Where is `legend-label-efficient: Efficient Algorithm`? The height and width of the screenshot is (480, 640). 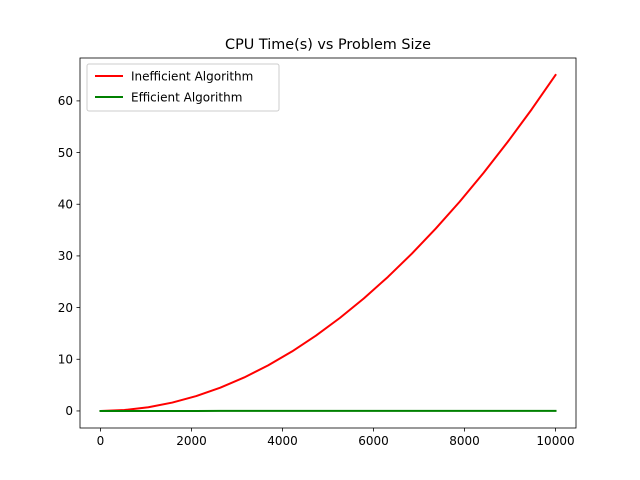
legend-label-efficient: Efficient Algorithm is located at coordinates (186, 98).